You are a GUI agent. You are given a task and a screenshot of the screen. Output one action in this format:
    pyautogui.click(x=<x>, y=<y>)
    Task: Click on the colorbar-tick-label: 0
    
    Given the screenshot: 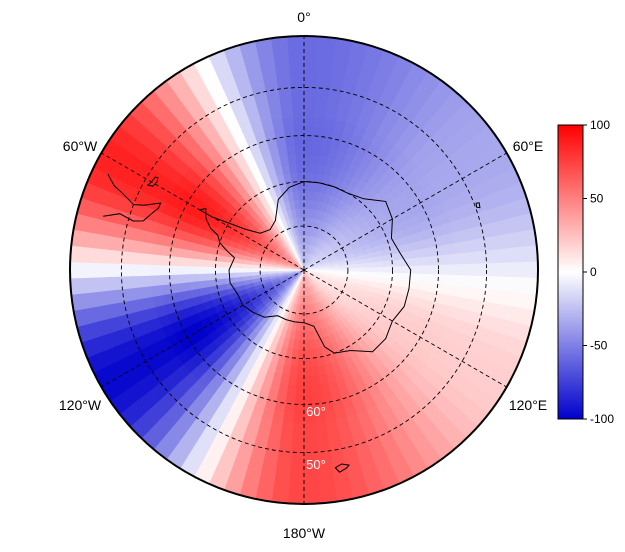 What is the action you would take?
    pyautogui.click(x=593, y=272)
    